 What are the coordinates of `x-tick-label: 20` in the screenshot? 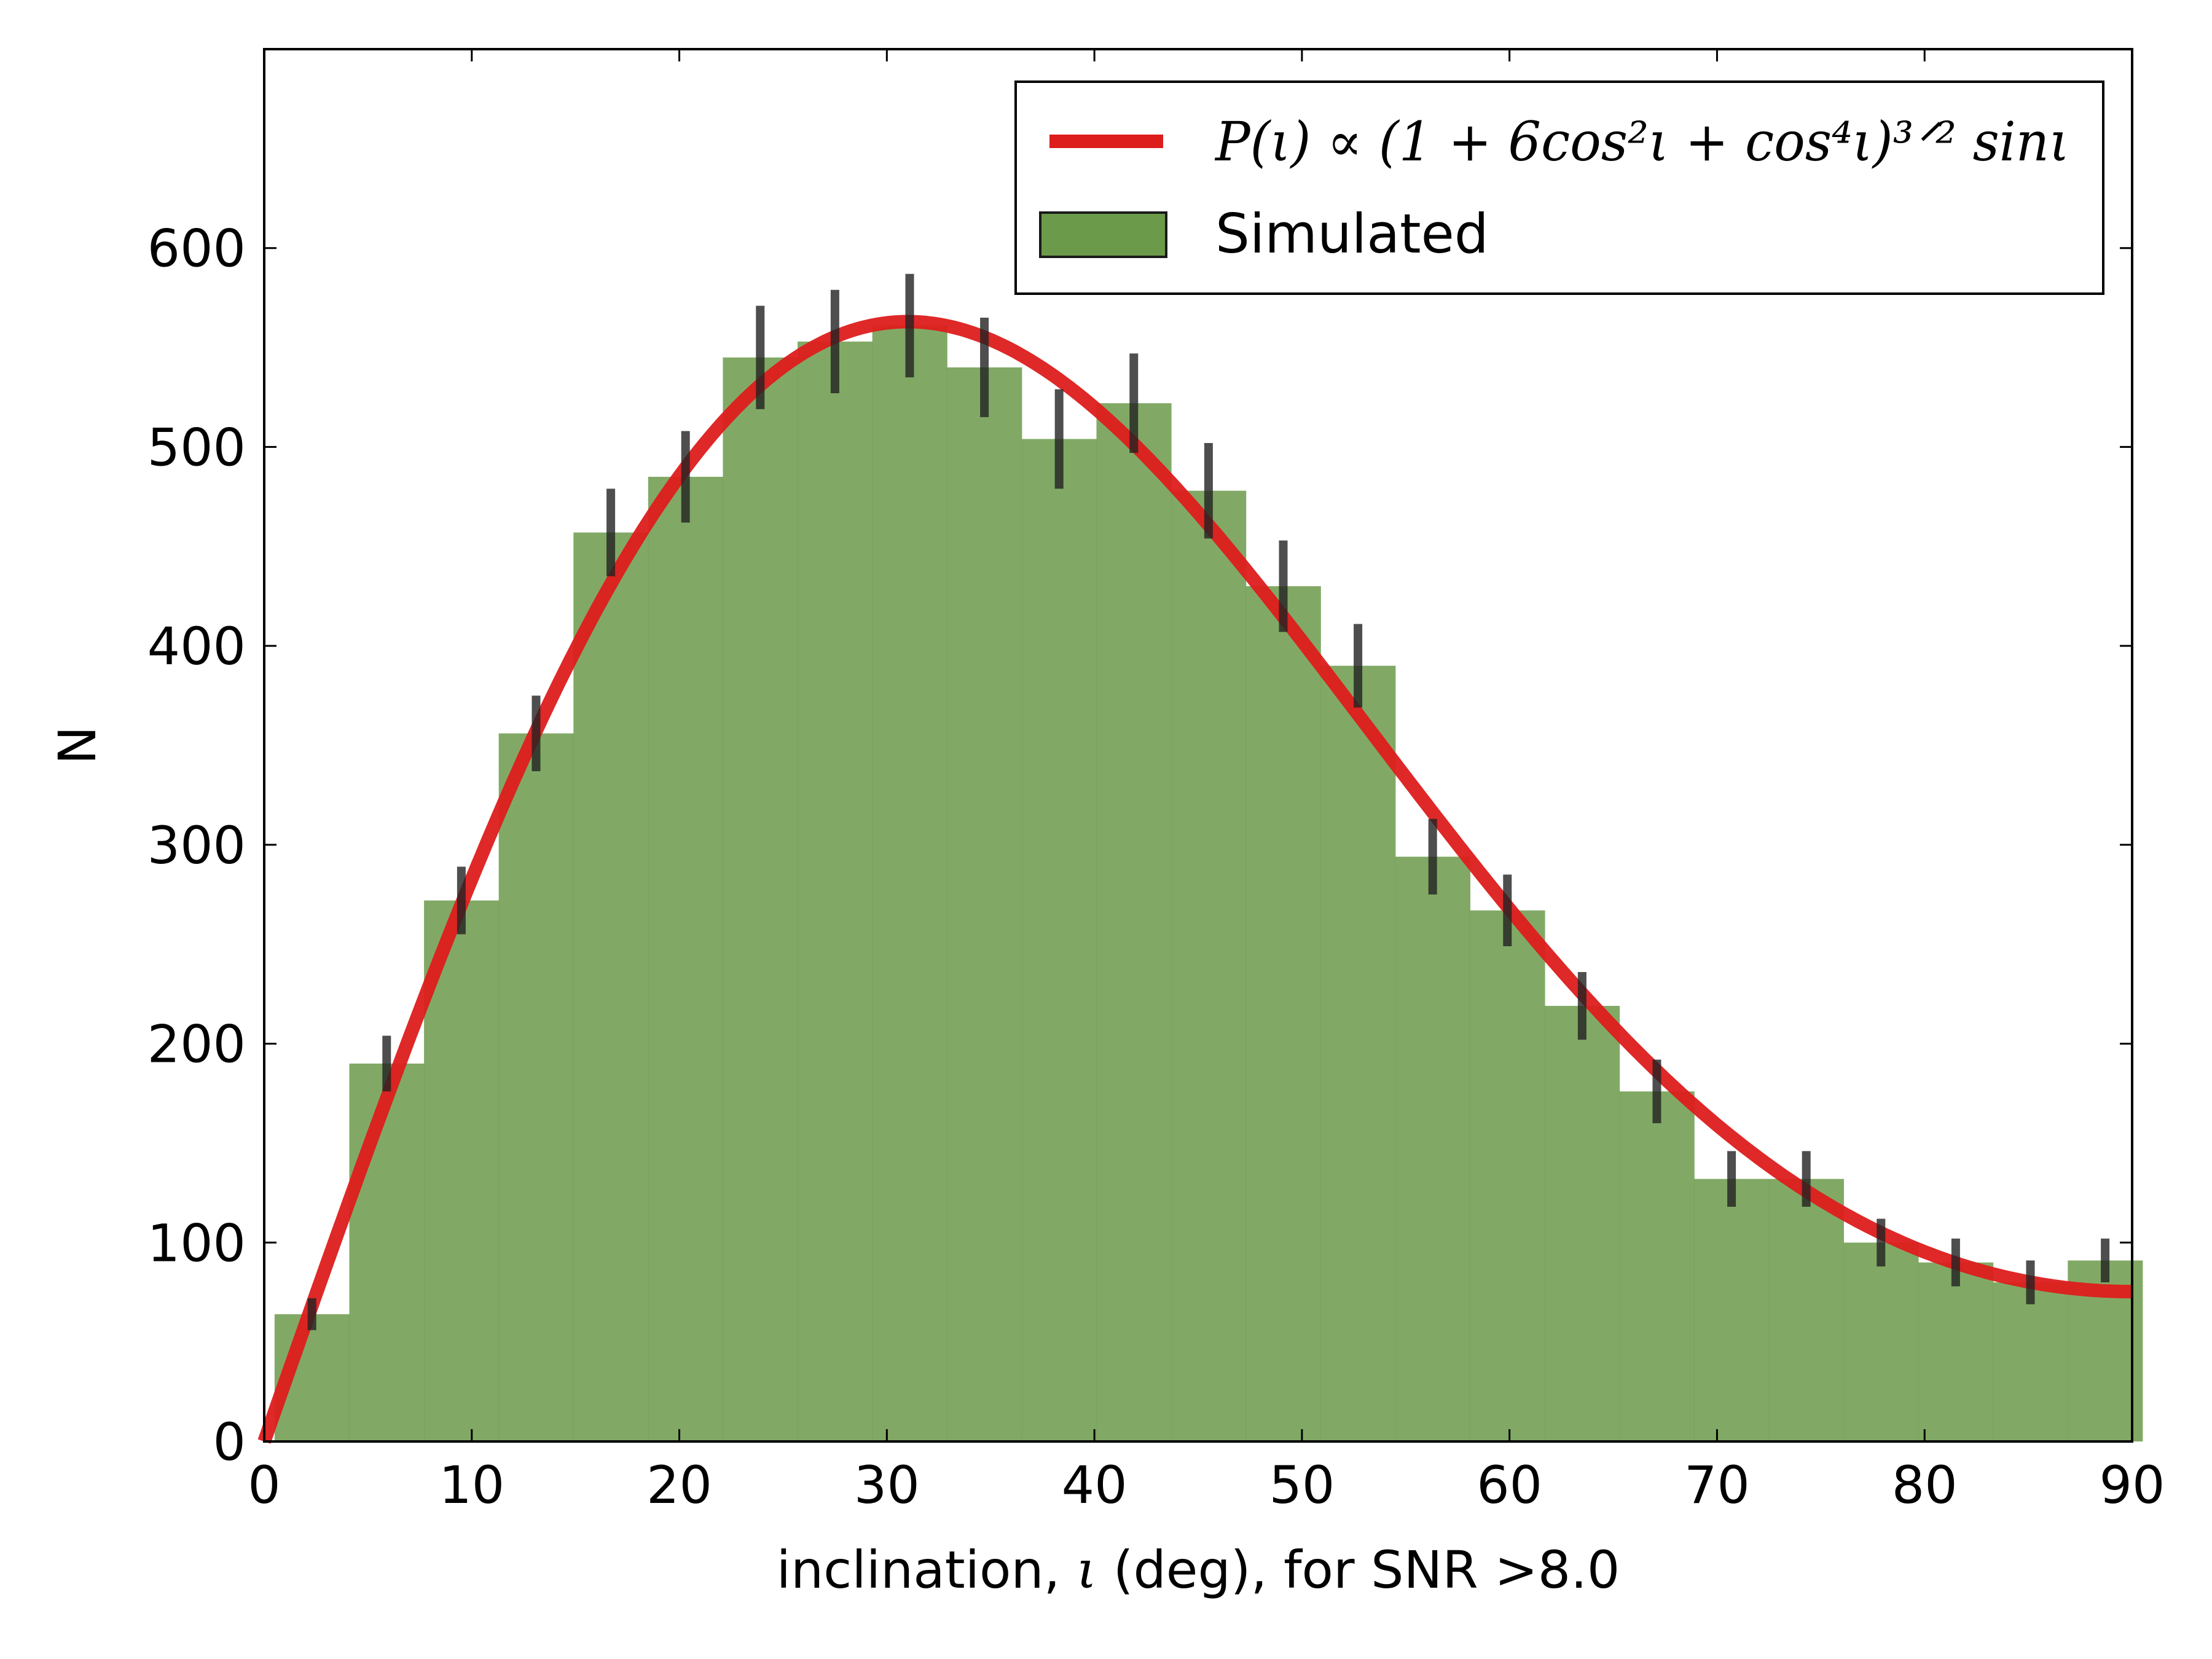 It's located at (679, 1485).